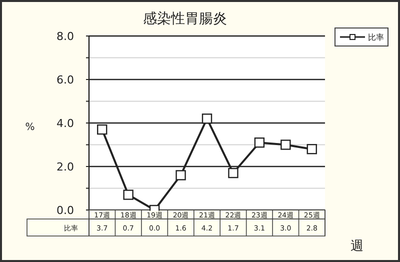 This screenshot has height=262, width=400. Describe the element at coordinates (376, 37) in the screenshot. I see `legend-label: 比率` at that location.